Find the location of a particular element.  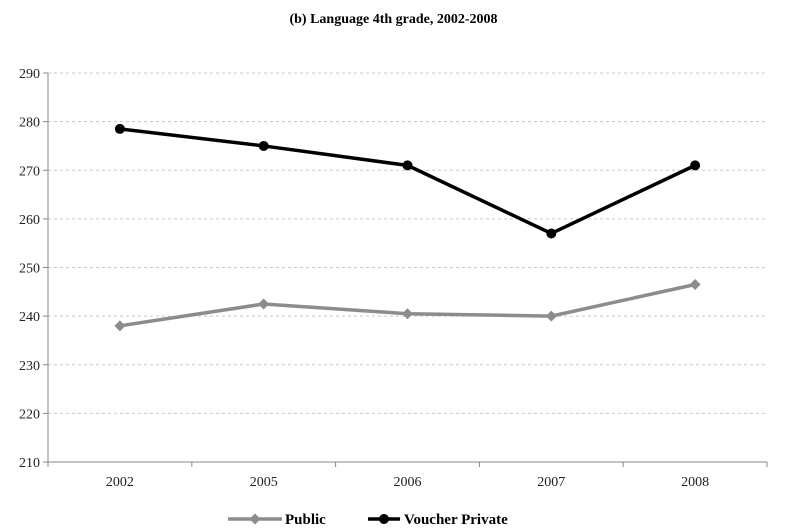

y-tick-label: 270 is located at coordinates (29, 171).